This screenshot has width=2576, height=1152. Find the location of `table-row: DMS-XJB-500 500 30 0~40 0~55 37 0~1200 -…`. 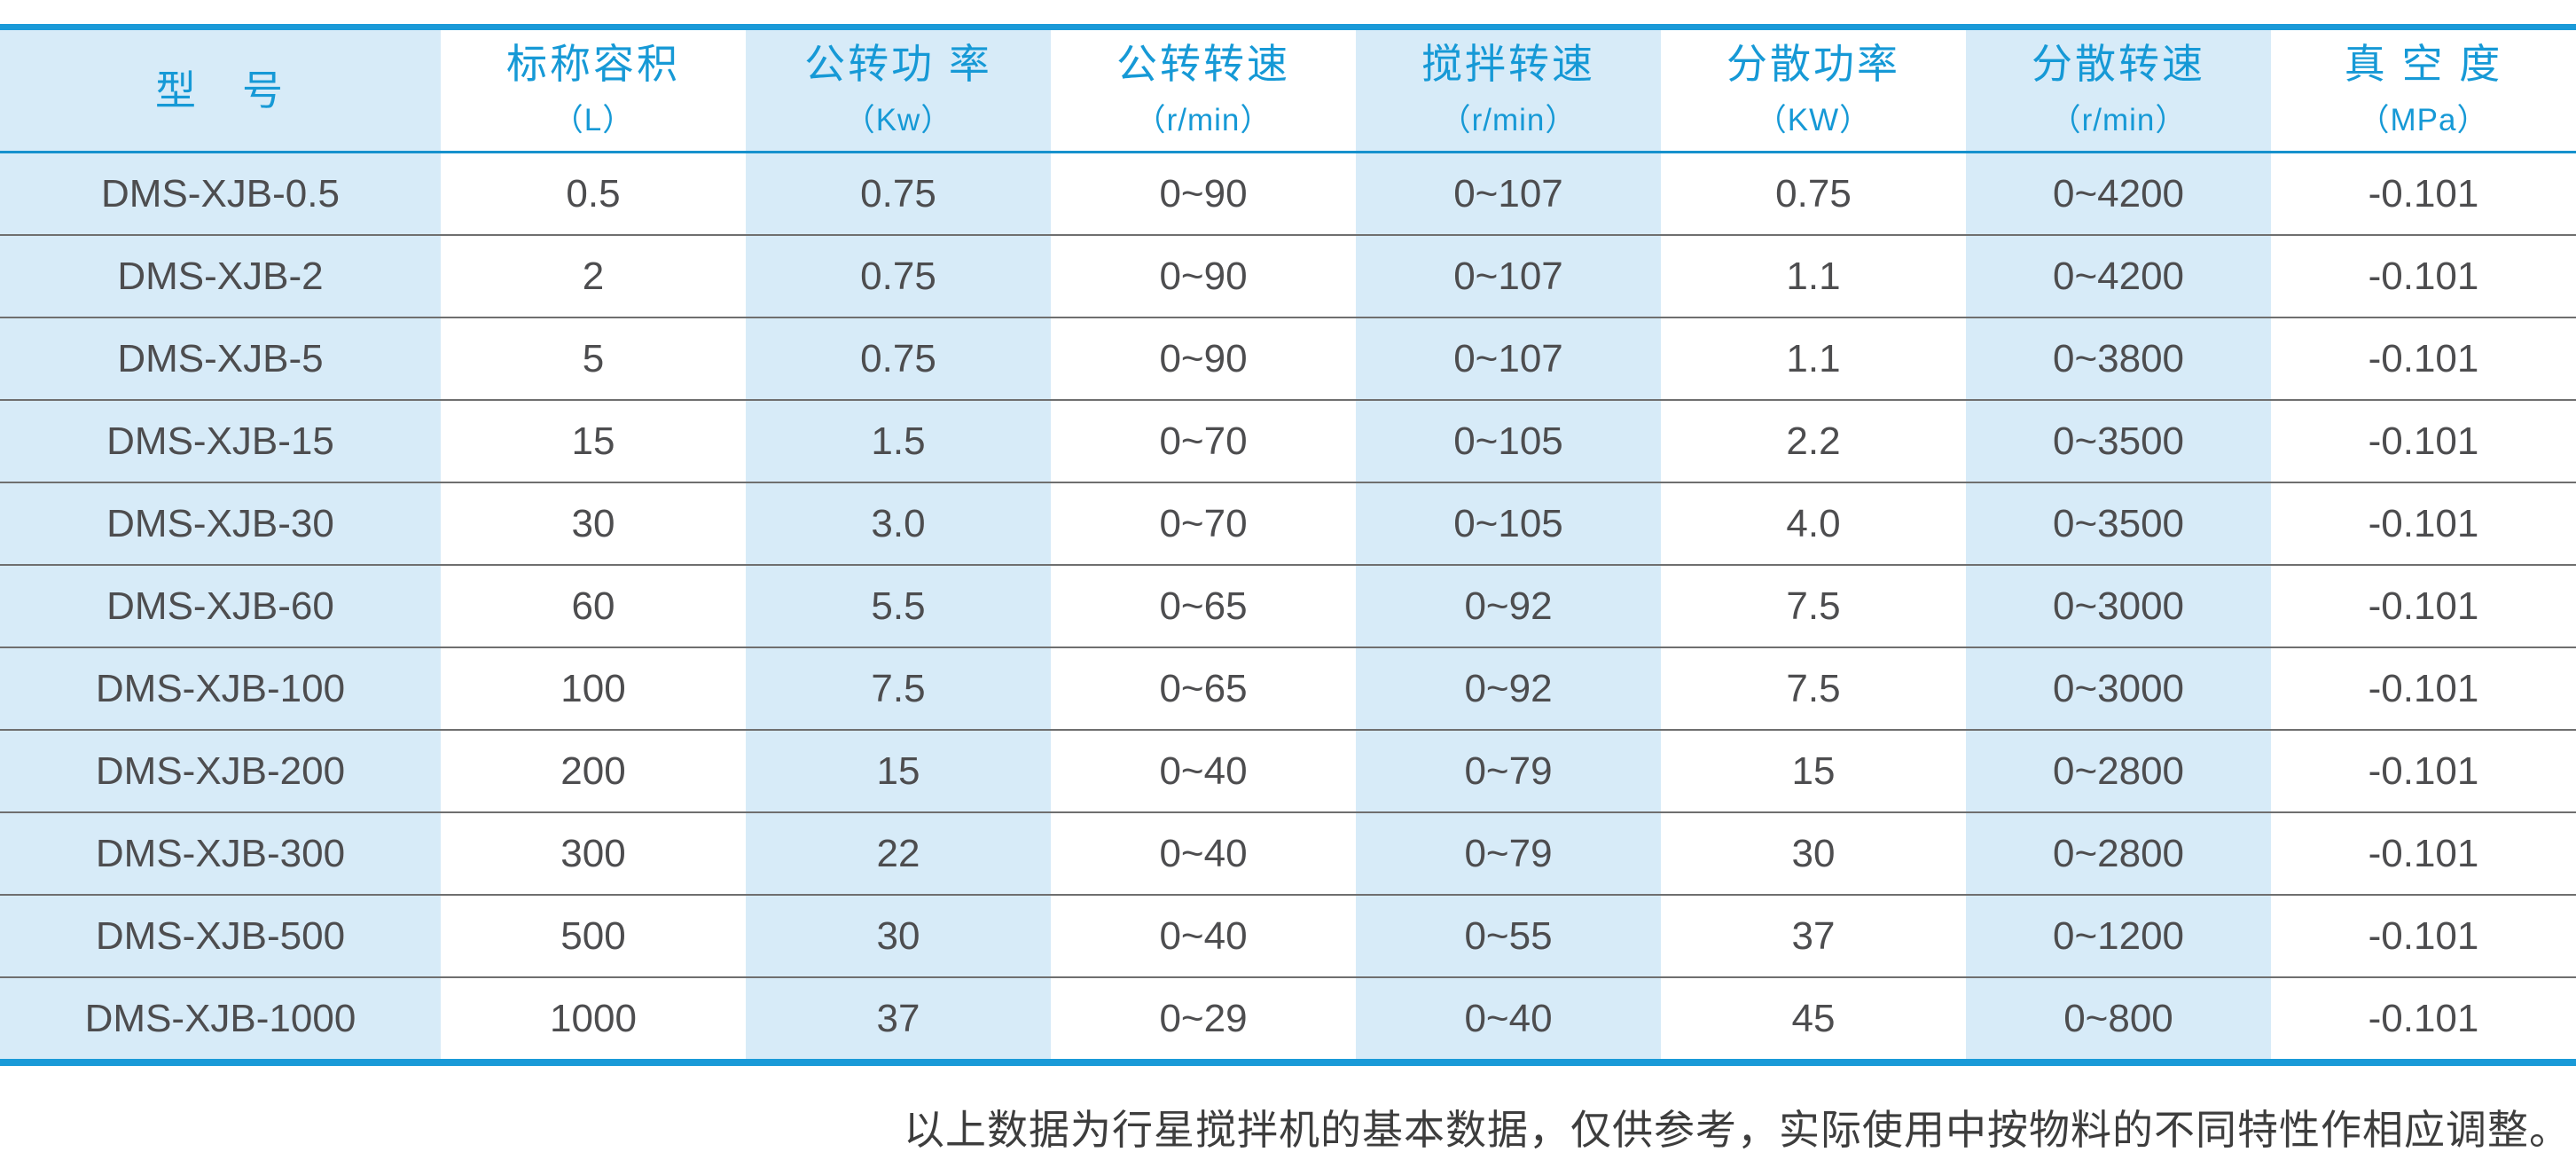

table-row: DMS-XJB-500 500 30 0~40 0~55 37 0~1200 -… is located at coordinates (1288, 936).